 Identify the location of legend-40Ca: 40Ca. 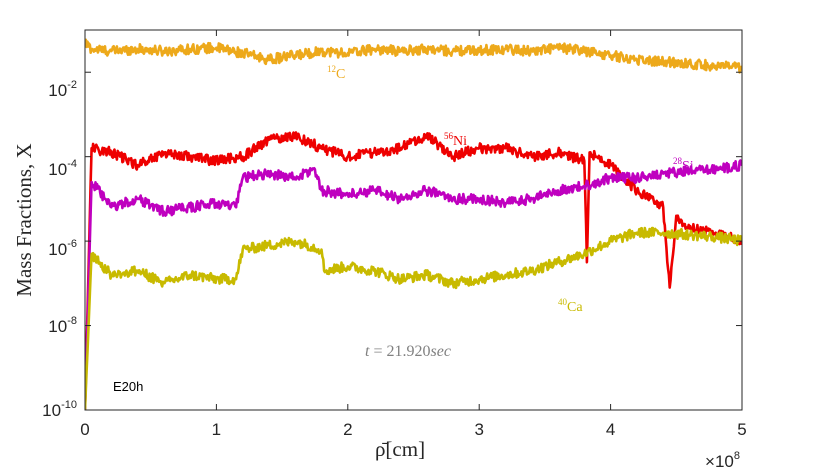
(570, 306).